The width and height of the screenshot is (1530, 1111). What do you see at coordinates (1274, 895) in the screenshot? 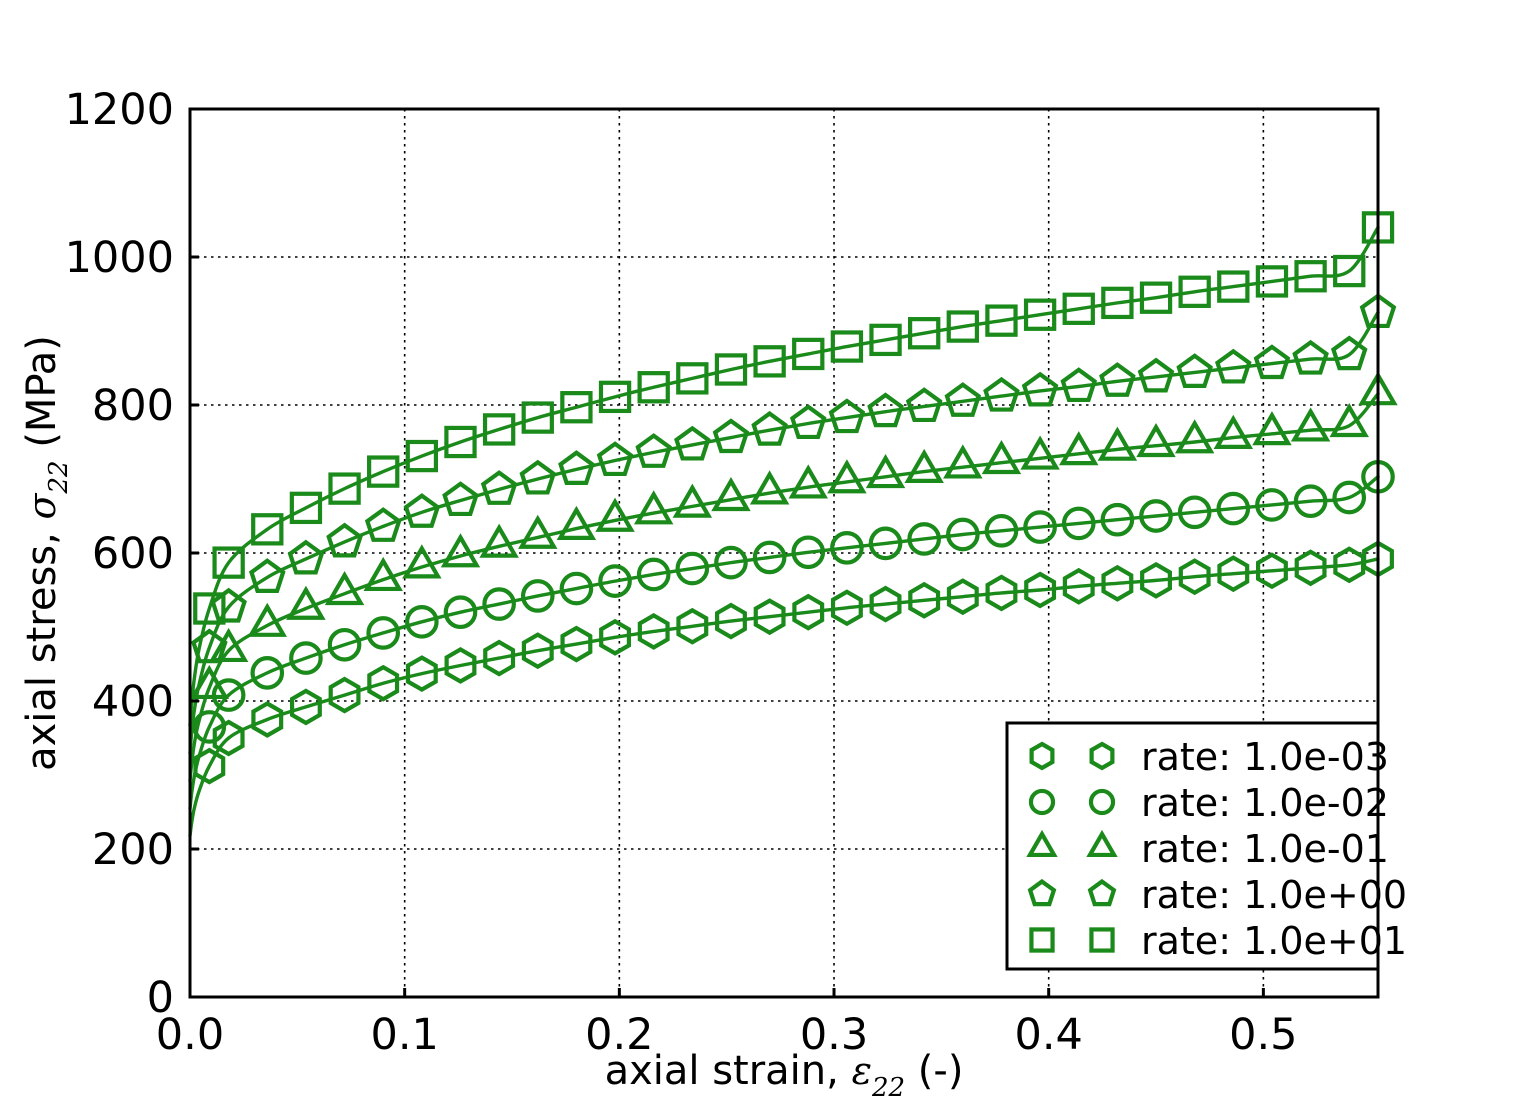
I see `legend-item-label: rate: 1.0e+00` at bounding box center [1274, 895].